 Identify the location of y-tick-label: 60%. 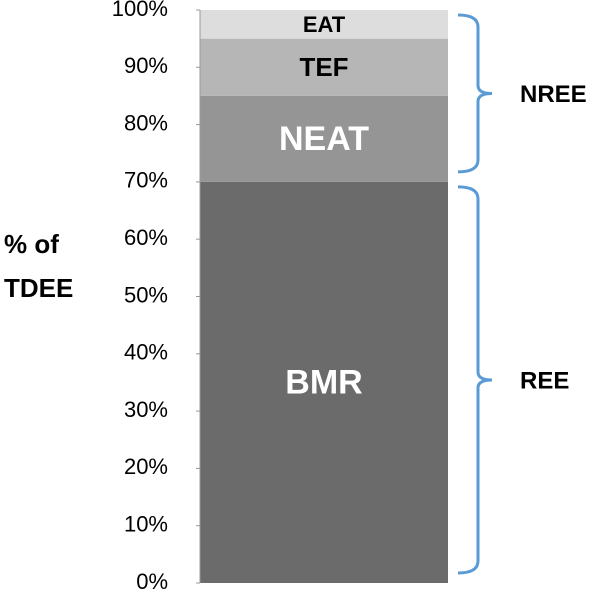
(146, 237).